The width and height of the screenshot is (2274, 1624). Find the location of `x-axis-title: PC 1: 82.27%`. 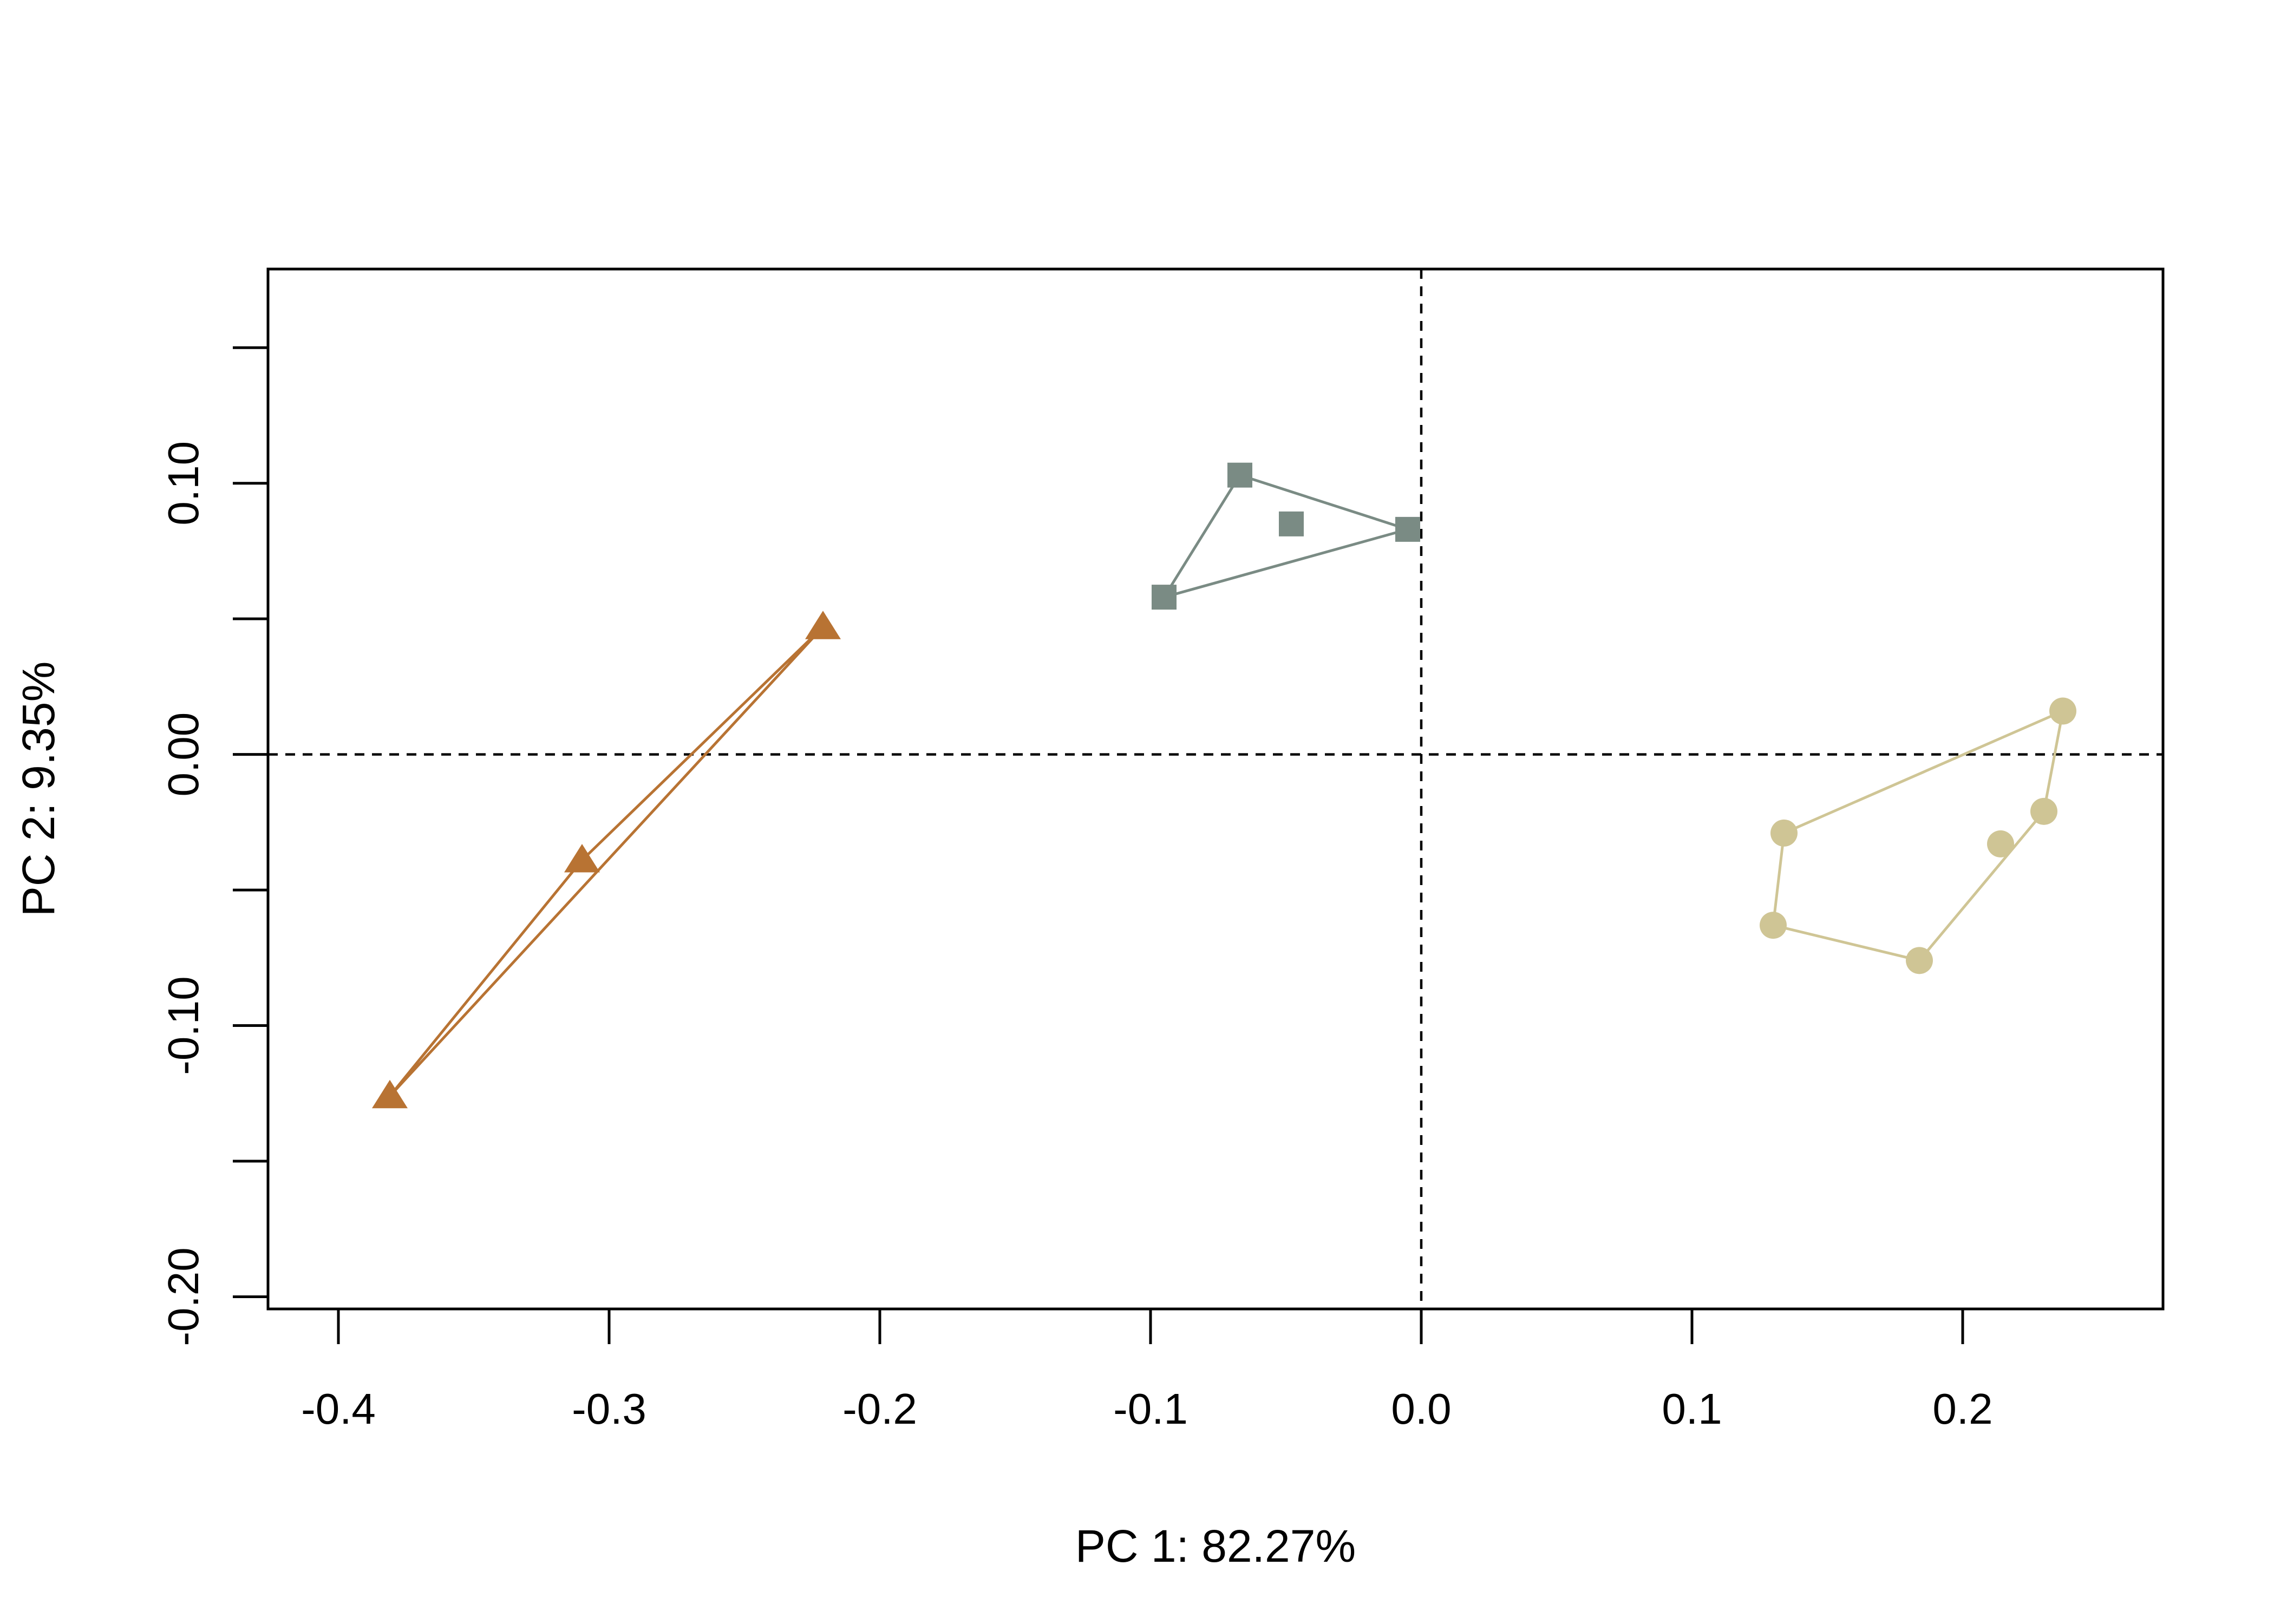

x-axis-title: PC 1: 82.27% is located at coordinates (1216, 1546).